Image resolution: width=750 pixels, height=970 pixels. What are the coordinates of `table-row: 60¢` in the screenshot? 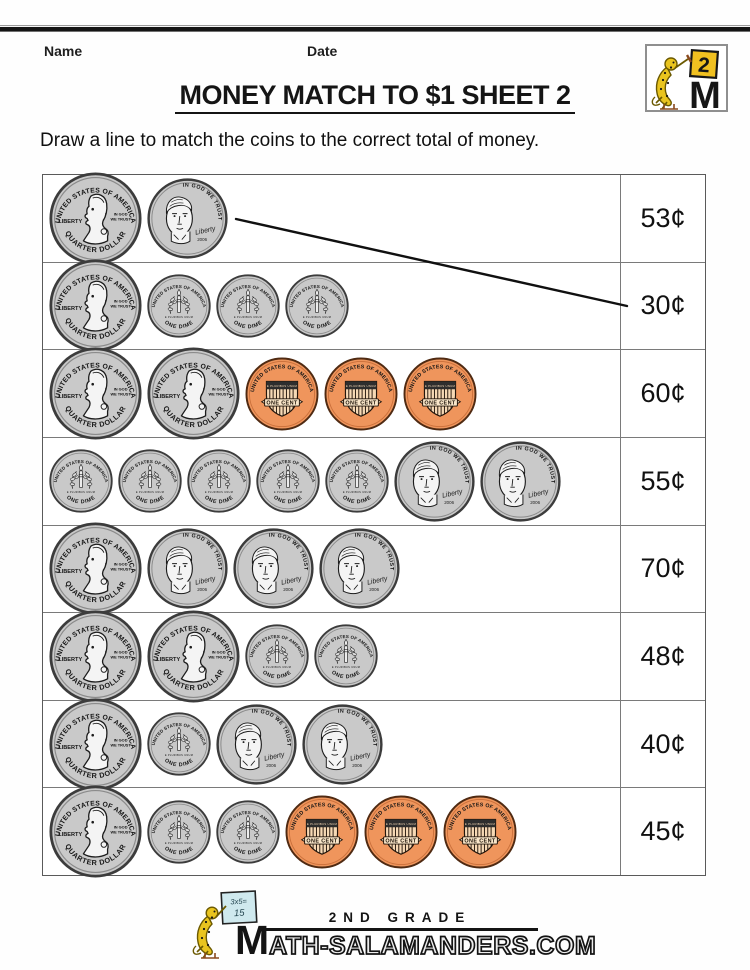 It's located at (374, 394).